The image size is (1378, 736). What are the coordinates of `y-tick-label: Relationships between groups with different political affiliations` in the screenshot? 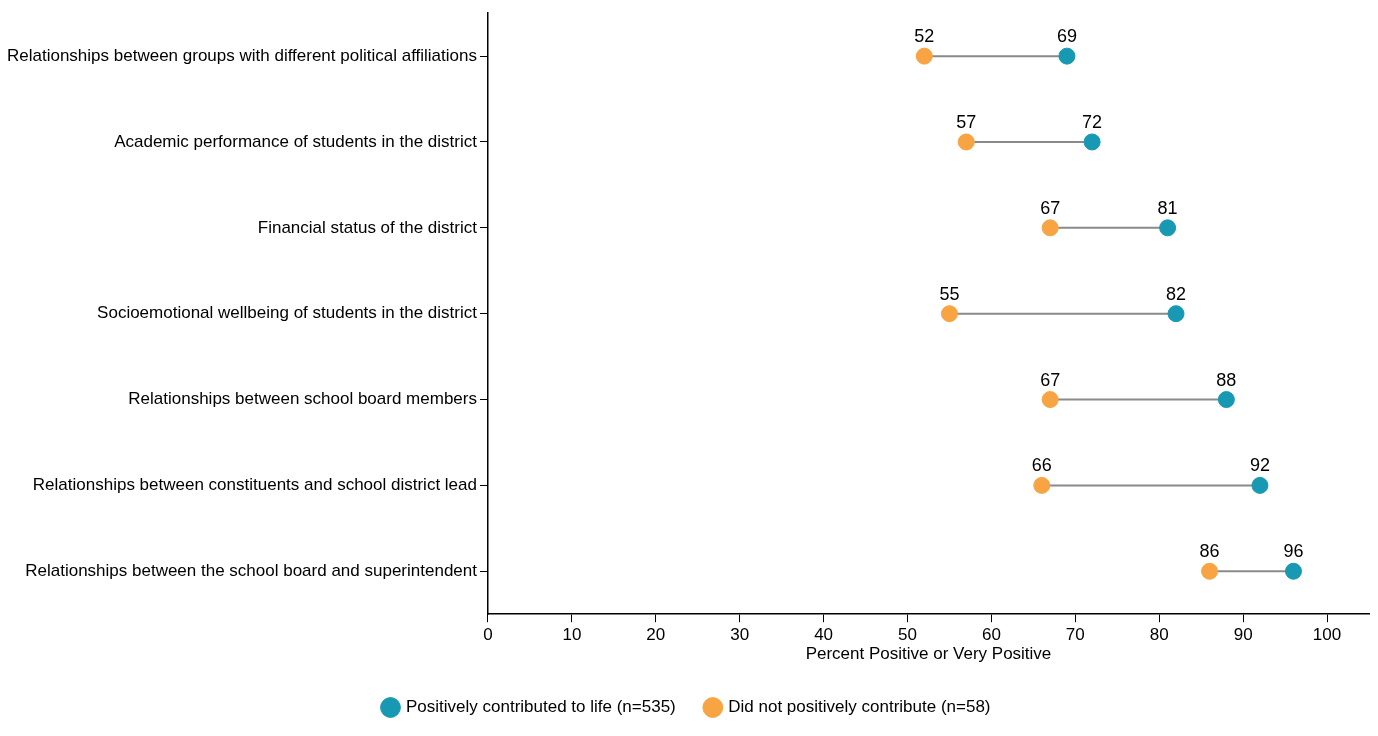 It's located at (242, 55).